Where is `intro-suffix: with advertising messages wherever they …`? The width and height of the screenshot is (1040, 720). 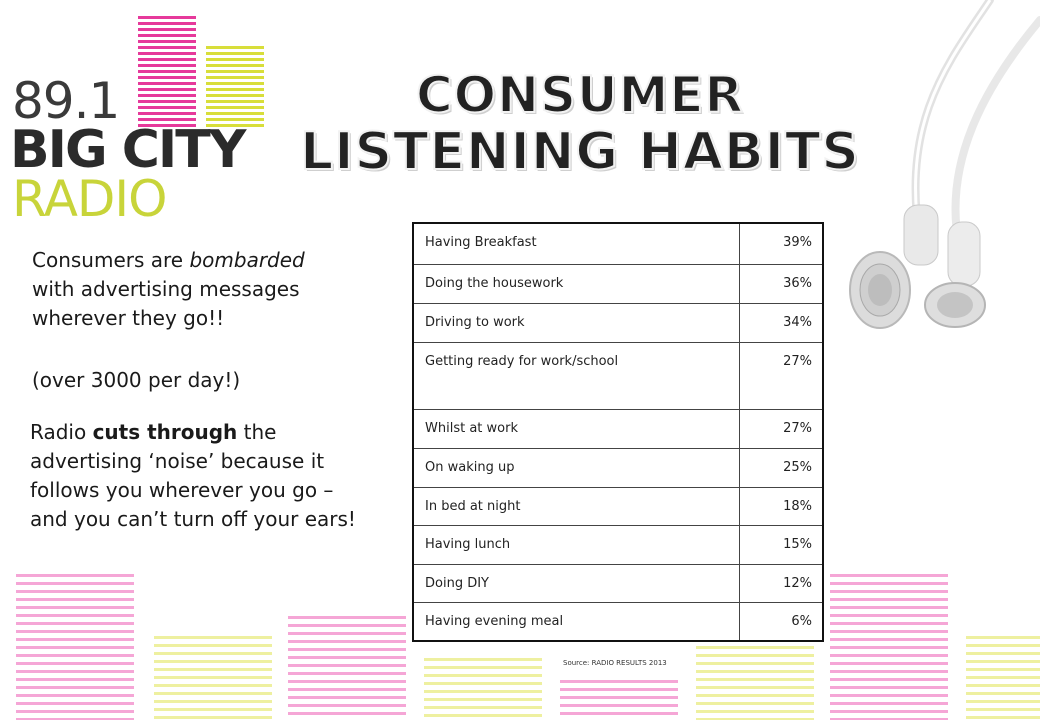 intro-suffix: with advertising messages wherever they … is located at coordinates (166, 303).